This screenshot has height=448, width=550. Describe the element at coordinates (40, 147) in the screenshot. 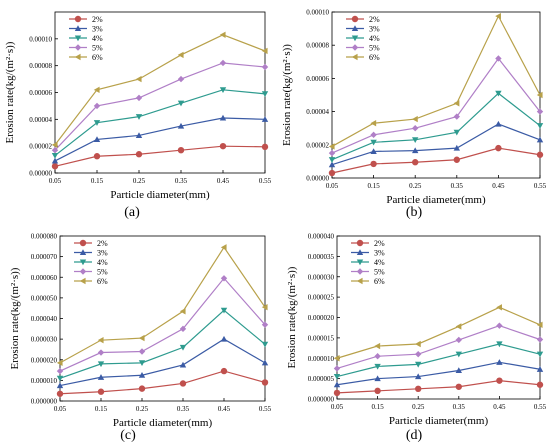

I see `y-tick-label: 0.00002` at that location.